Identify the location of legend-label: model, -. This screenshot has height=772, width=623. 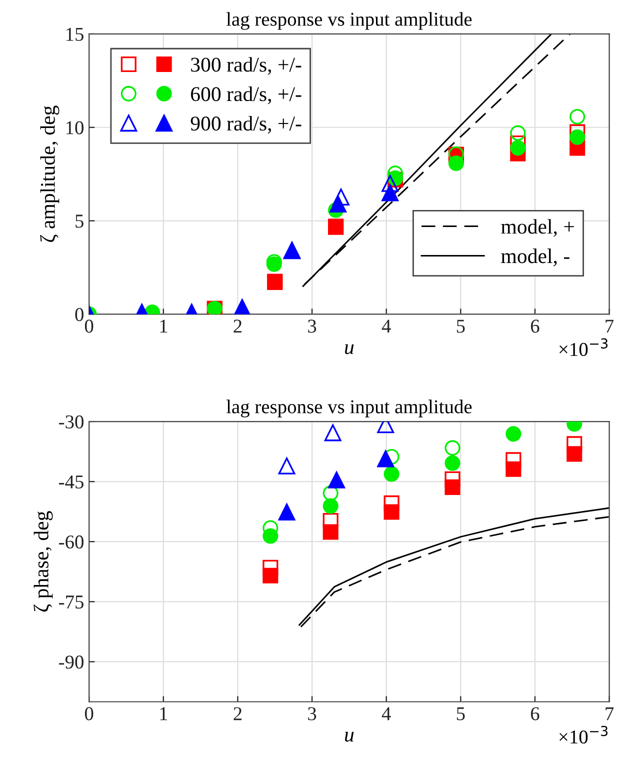
(535, 257).